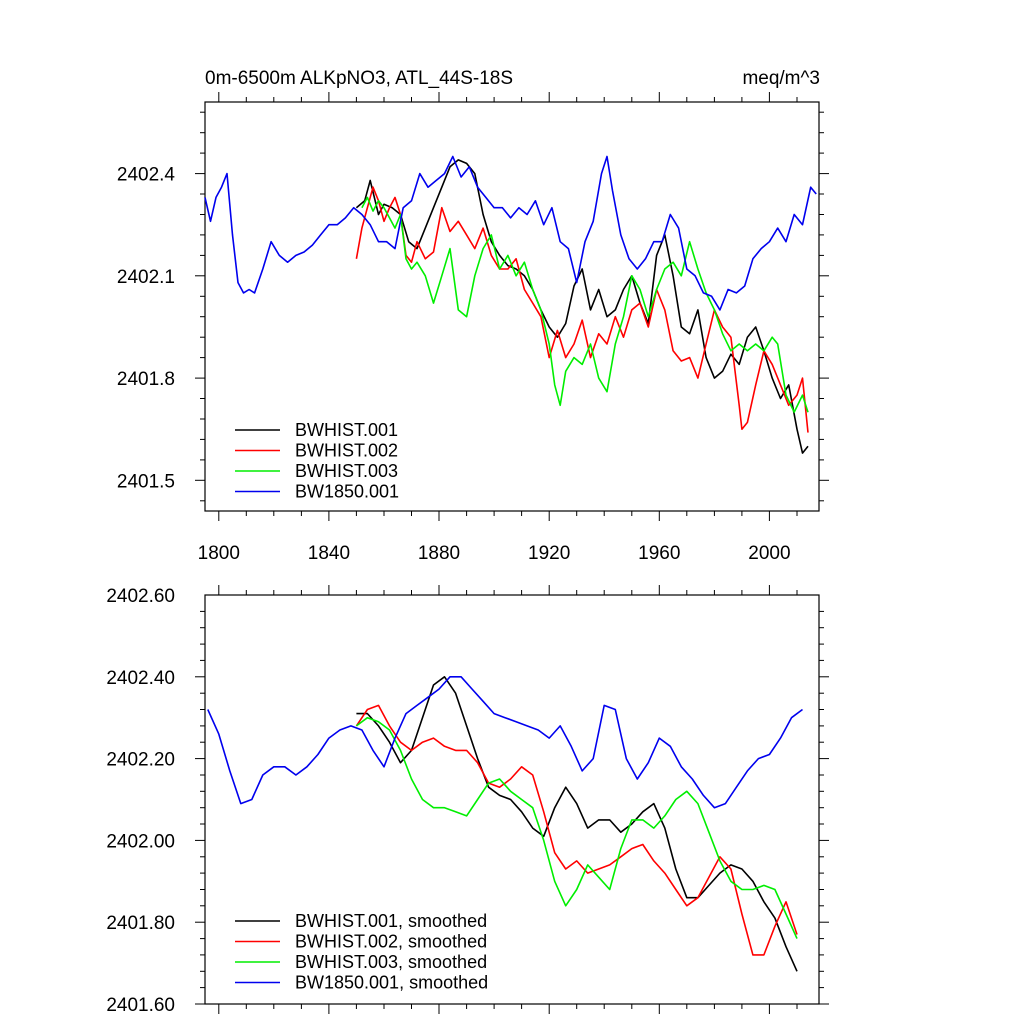 The width and height of the screenshot is (1024, 1024). What do you see at coordinates (140, 760) in the screenshot?
I see `y-tick-label: 2402.20` at bounding box center [140, 760].